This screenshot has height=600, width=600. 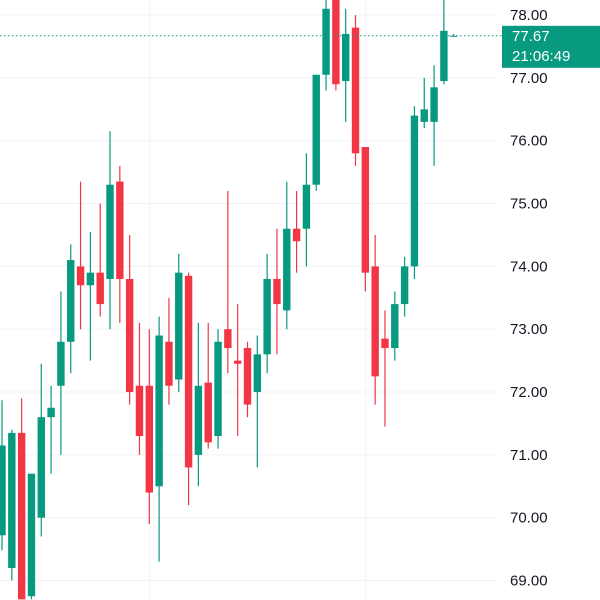 I want to click on y-tick-label: 74.00, so click(x=529, y=266).